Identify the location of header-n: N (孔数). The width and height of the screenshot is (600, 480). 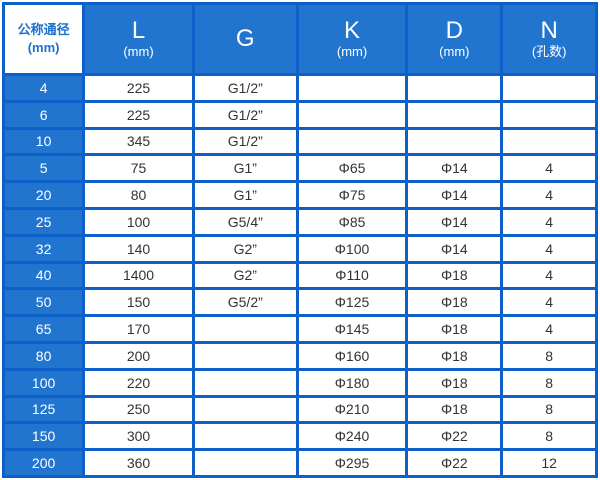
(549, 39).